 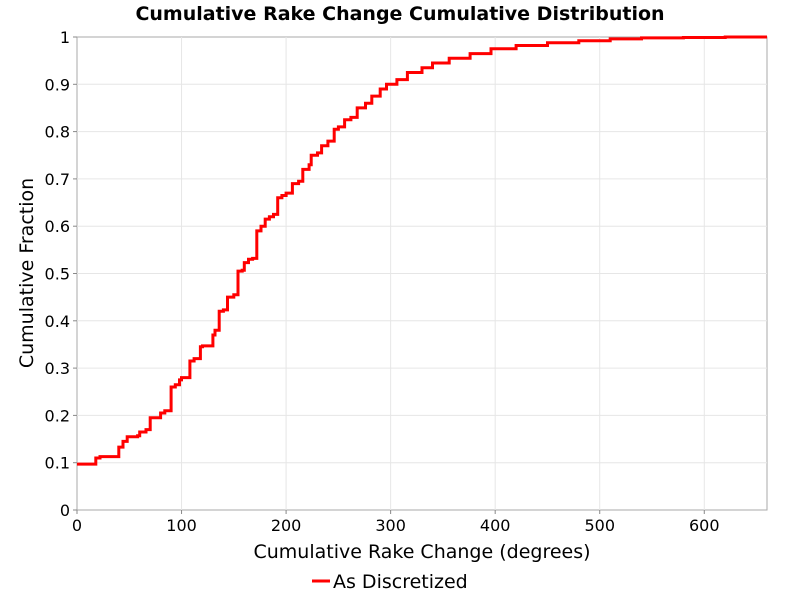 What do you see at coordinates (65, 510) in the screenshot?
I see `y-tick-label: 0` at bounding box center [65, 510].